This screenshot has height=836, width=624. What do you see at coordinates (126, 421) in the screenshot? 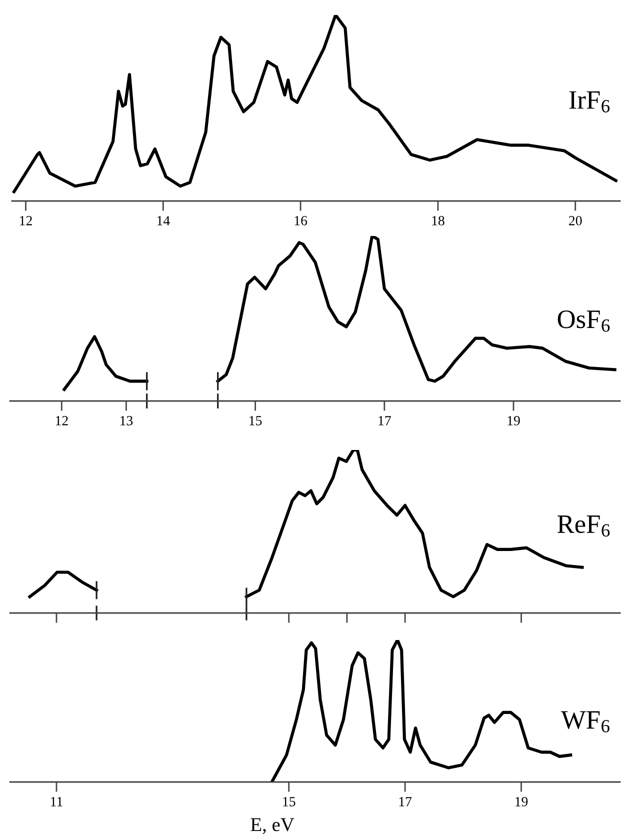
I see `x-tick-label: 13` at bounding box center [126, 421].